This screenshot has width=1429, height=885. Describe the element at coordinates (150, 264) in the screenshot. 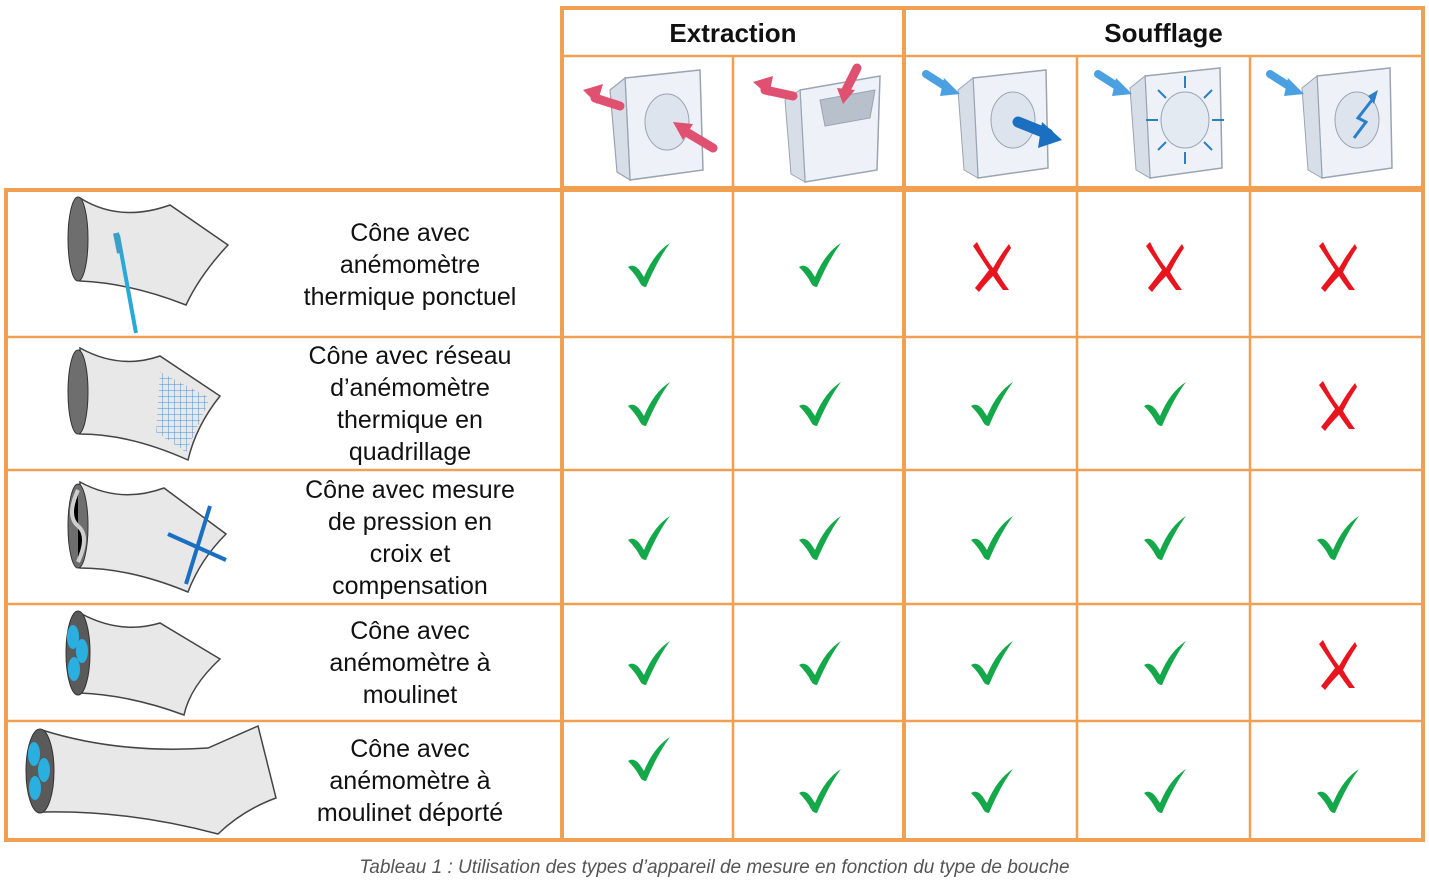

I see `cone-thermal-probe-icon` at that location.